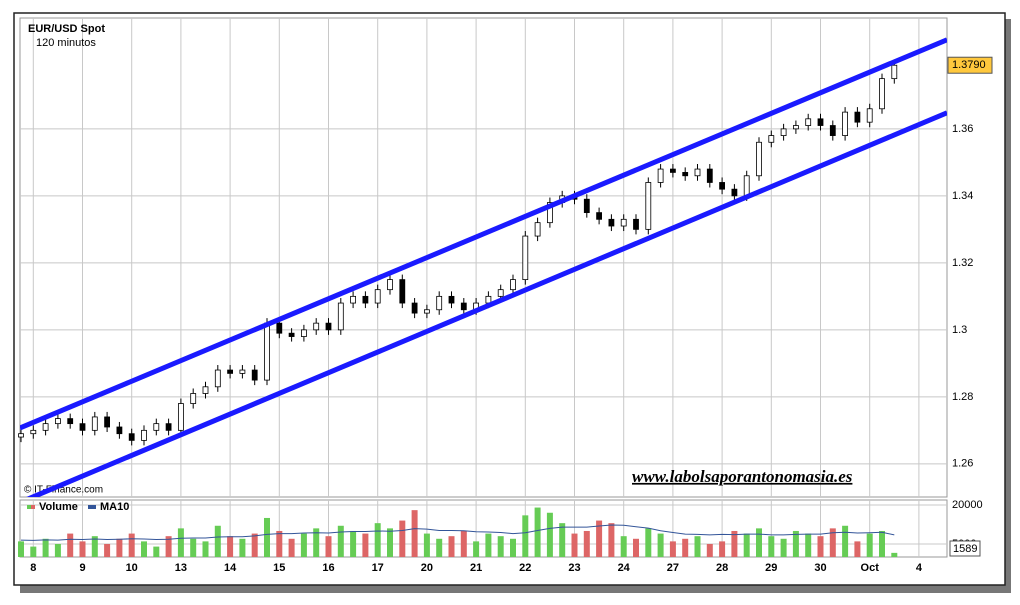 The width and height of the screenshot is (1020, 605). Describe the element at coordinates (328, 568) in the screenshot. I see `x-tick-label: 16` at that location.